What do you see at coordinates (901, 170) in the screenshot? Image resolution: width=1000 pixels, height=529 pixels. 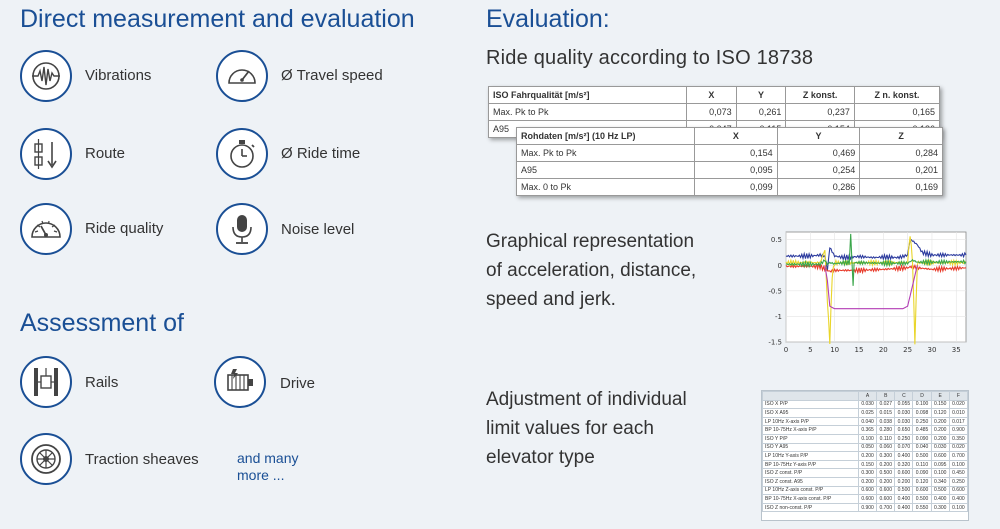 I see `table-cell: 0,201` at bounding box center [901, 170].